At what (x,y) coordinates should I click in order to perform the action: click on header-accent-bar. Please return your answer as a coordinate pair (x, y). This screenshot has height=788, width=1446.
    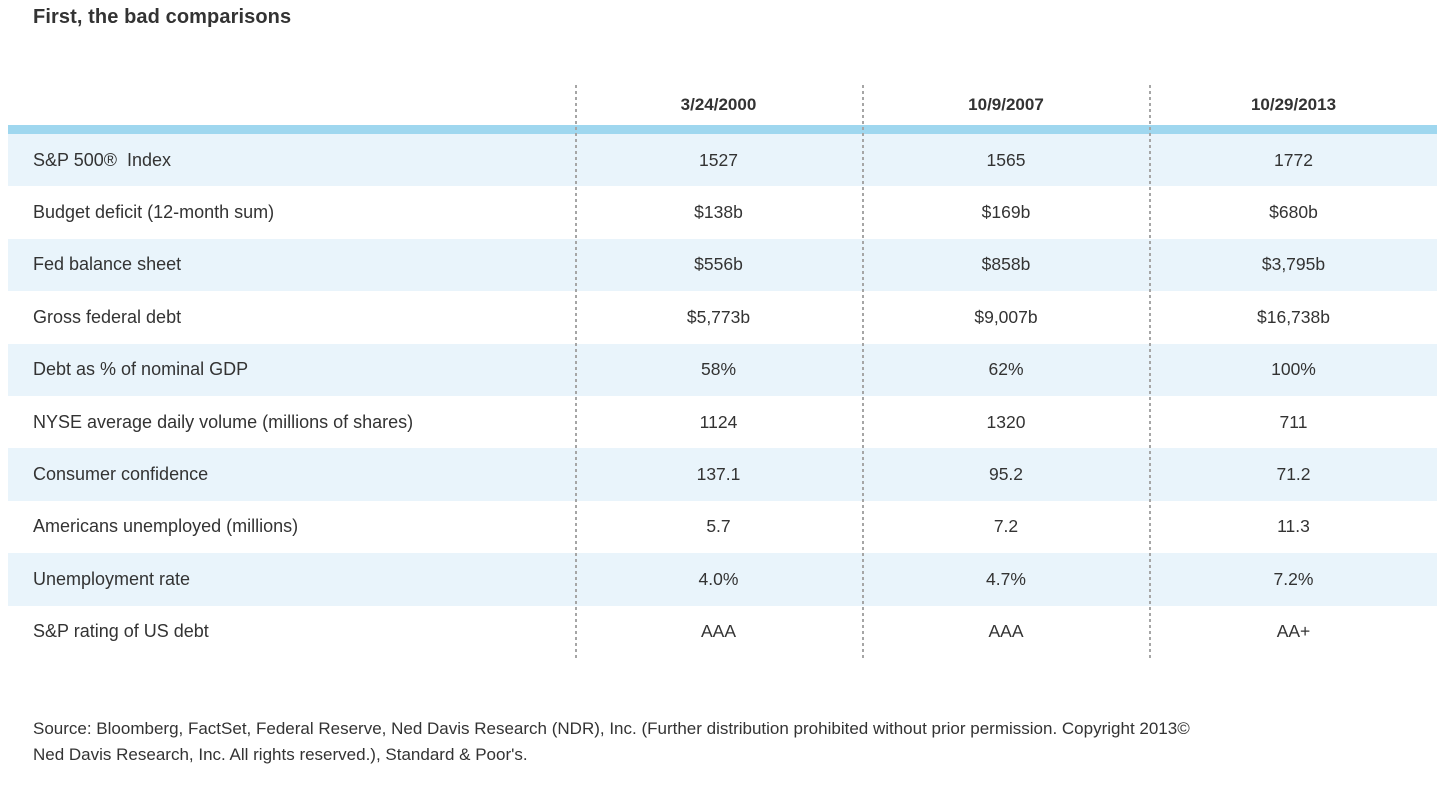
    Looking at the image, I should click on (722, 129).